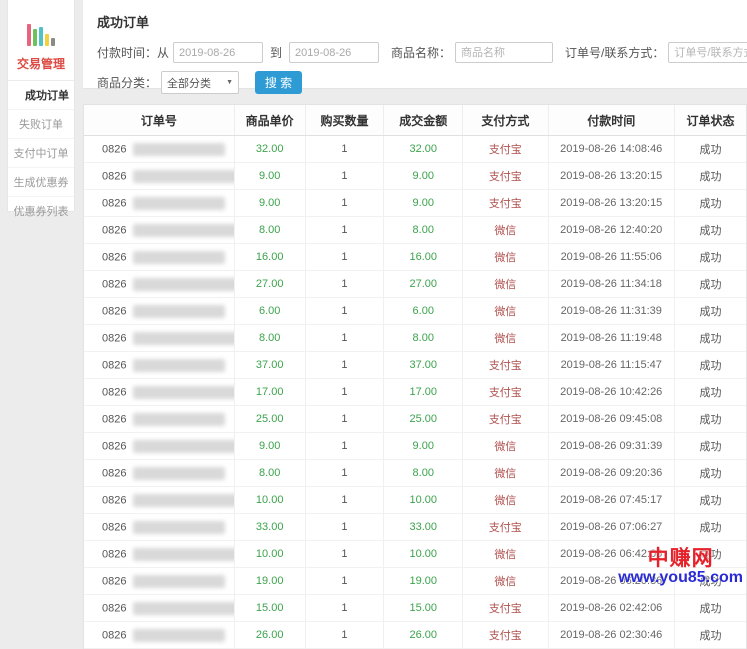  I want to click on unit-price-cell: 37.00, so click(270, 365).